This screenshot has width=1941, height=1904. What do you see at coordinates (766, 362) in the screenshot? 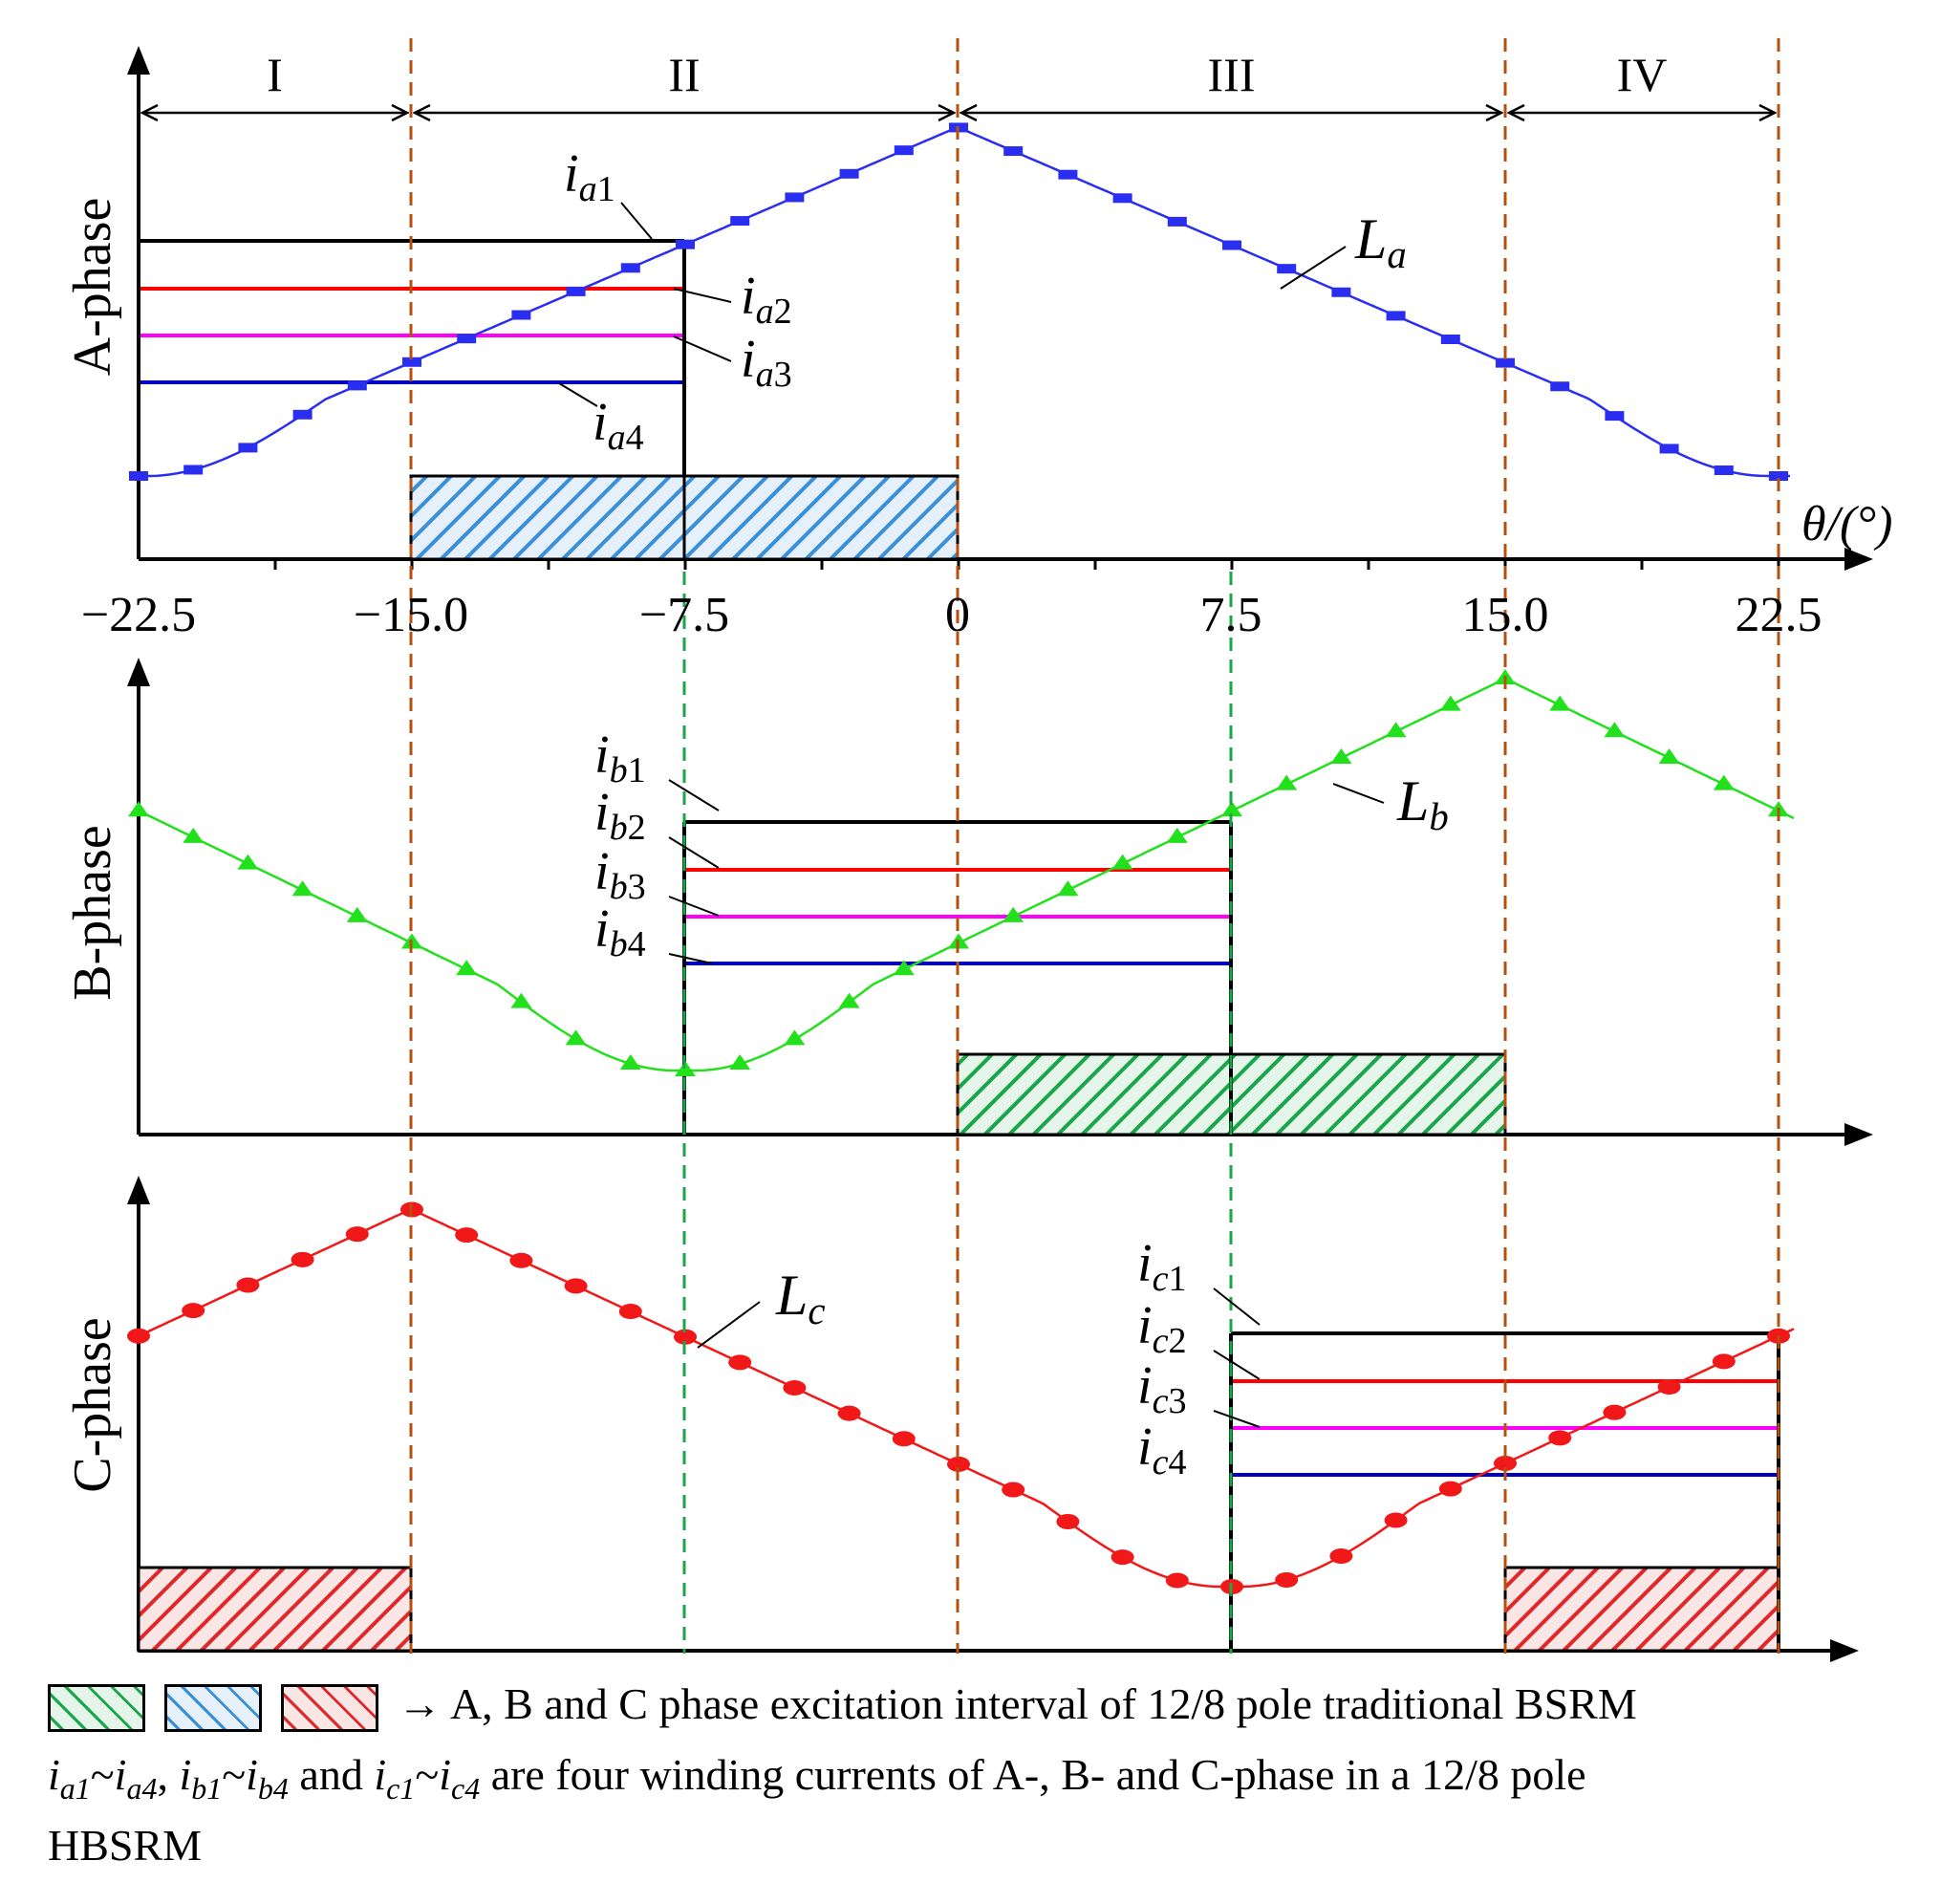
I see `current-label-a3: ia3` at bounding box center [766, 362].